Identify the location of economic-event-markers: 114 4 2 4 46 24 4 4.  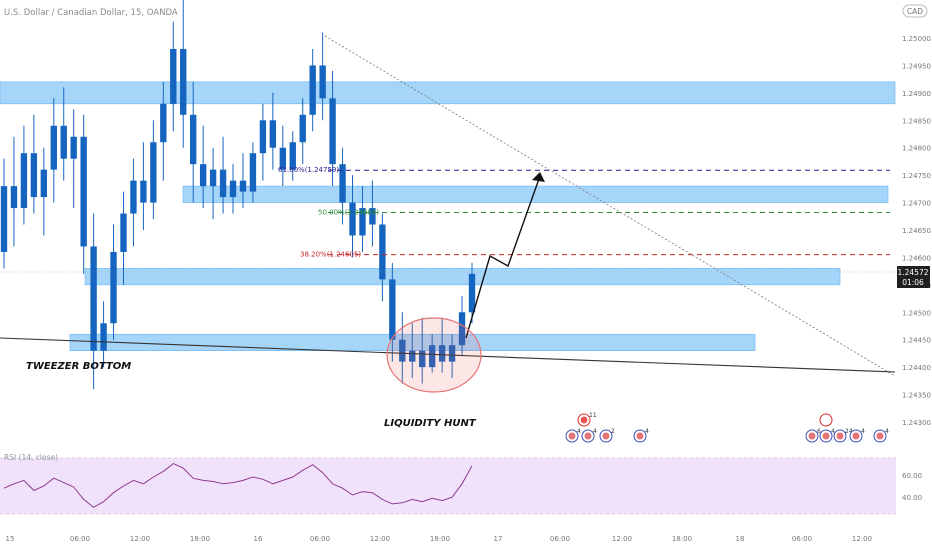
(727, 427).